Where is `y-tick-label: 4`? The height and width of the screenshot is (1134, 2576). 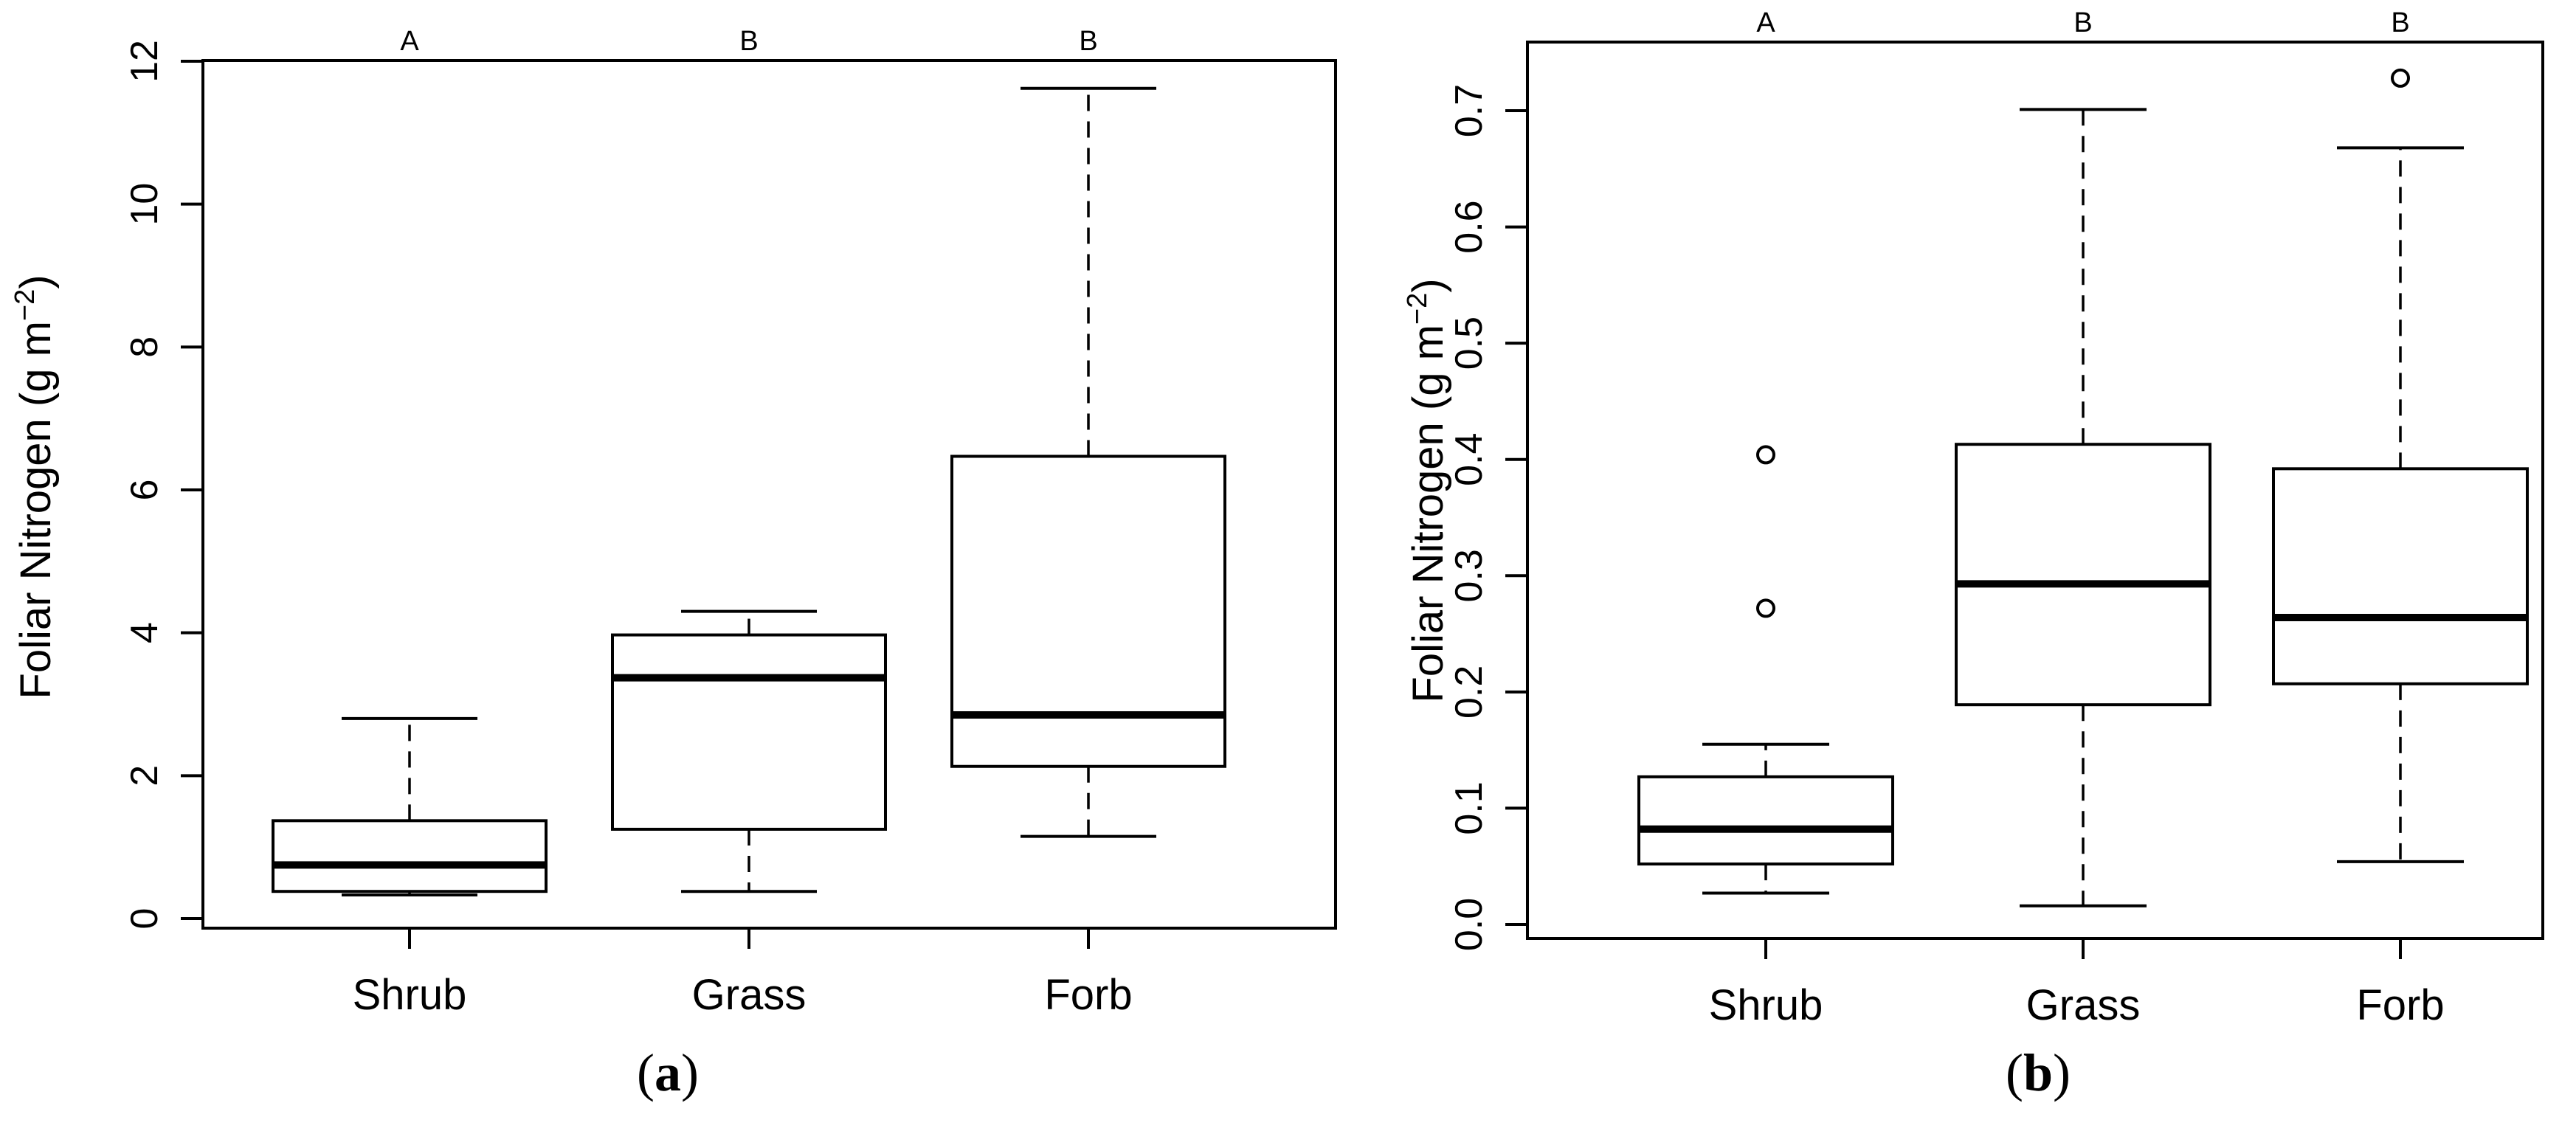
y-tick-label: 4 is located at coordinates (144, 632).